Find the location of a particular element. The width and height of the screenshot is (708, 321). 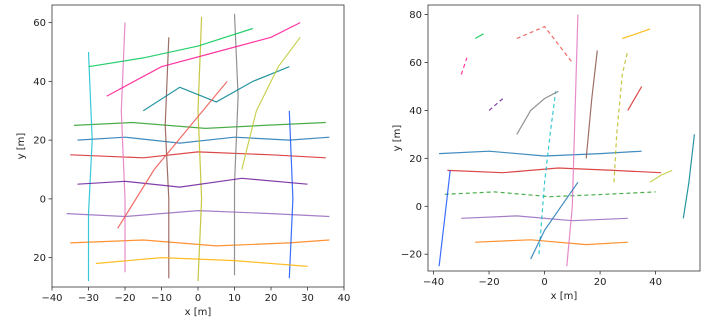

x-tick-label: 10 is located at coordinates (234, 298).